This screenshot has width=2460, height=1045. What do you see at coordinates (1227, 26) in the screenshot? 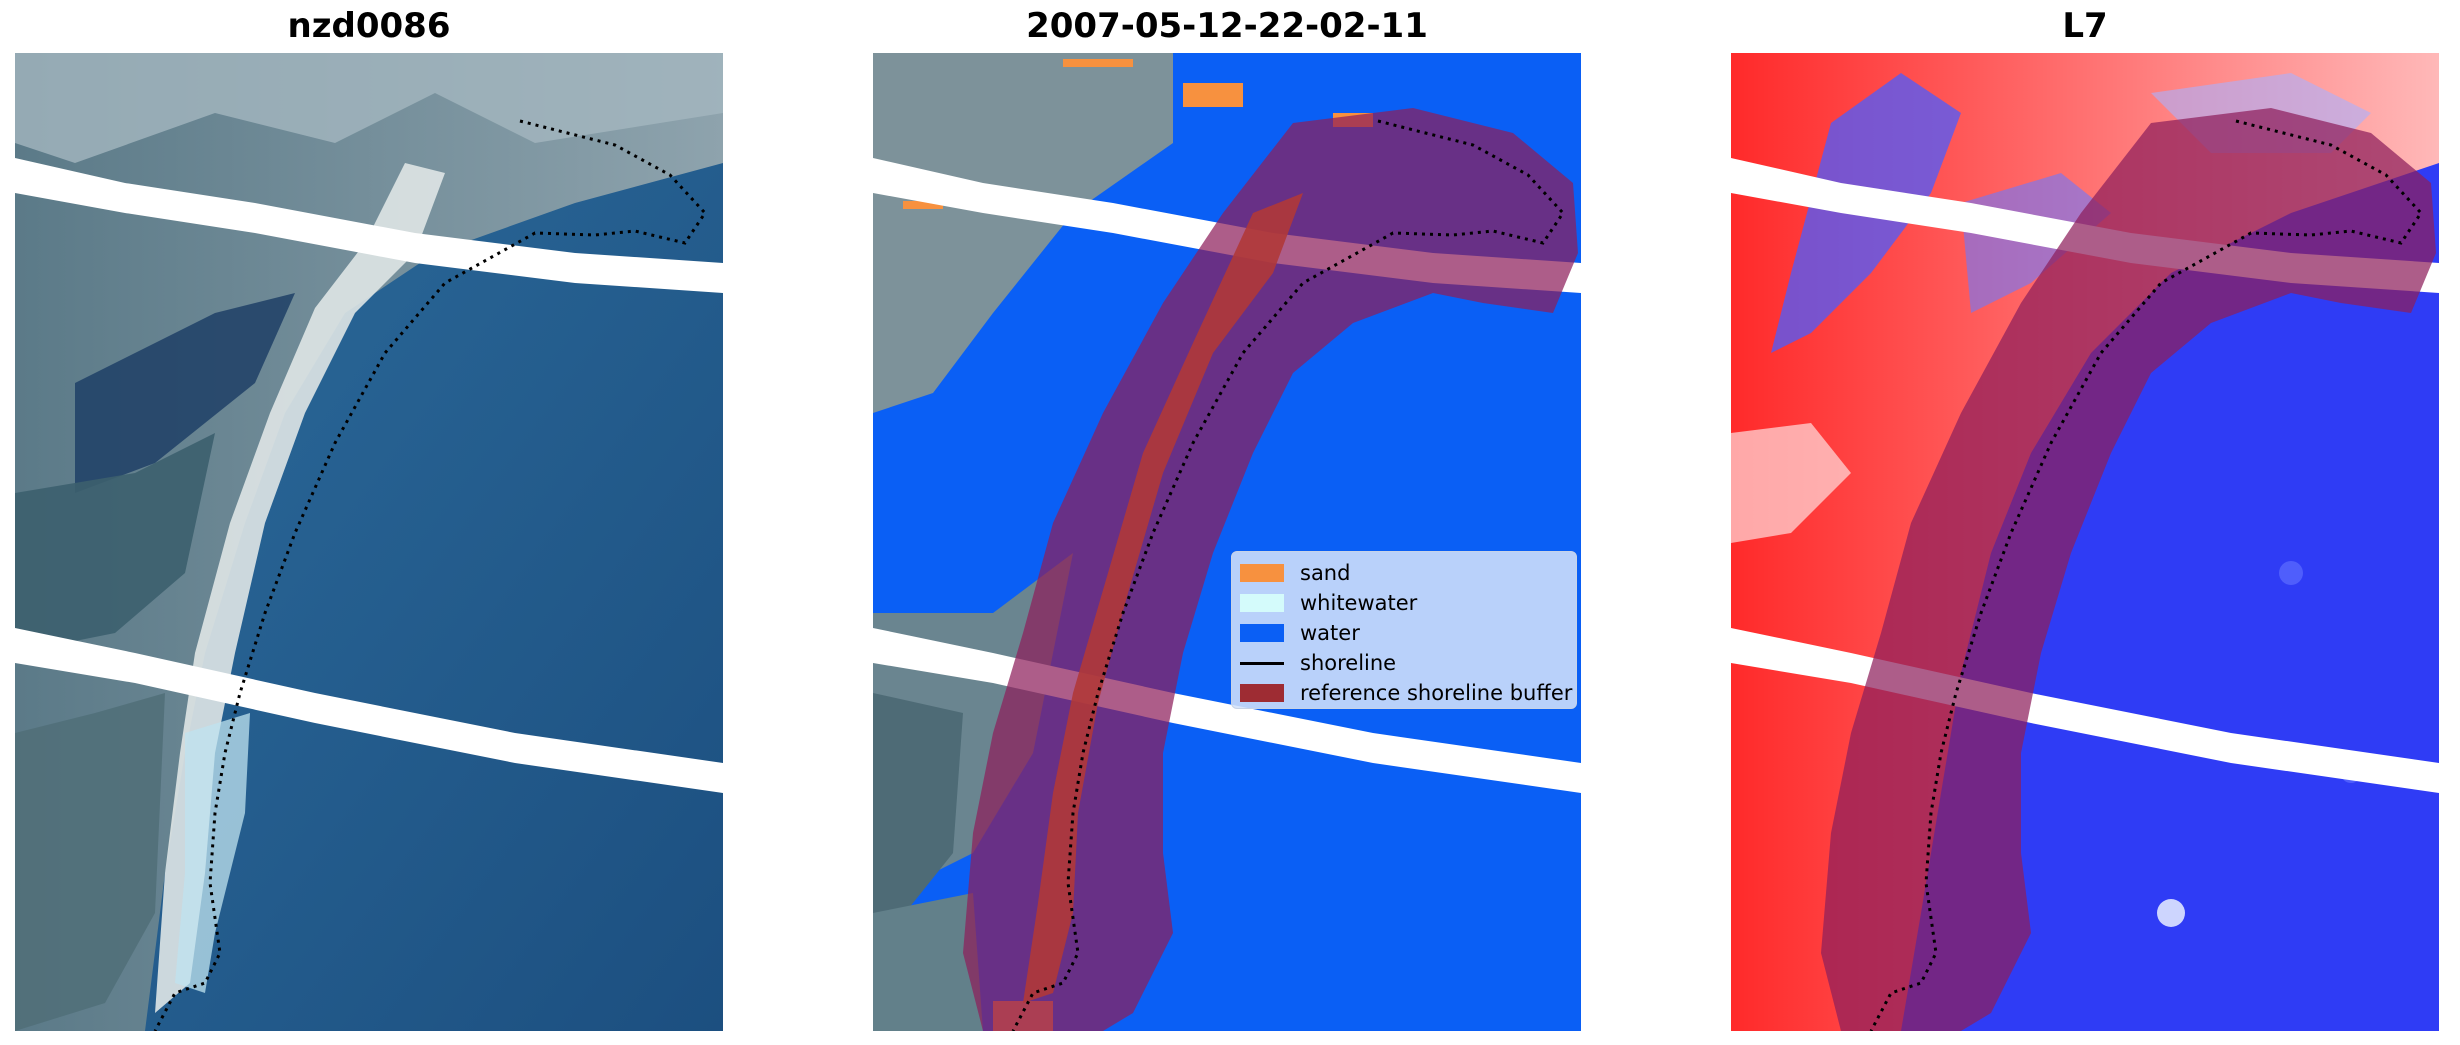
I see `panel-title-classified: 2007-05-12-22-02-11` at bounding box center [1227, 26].